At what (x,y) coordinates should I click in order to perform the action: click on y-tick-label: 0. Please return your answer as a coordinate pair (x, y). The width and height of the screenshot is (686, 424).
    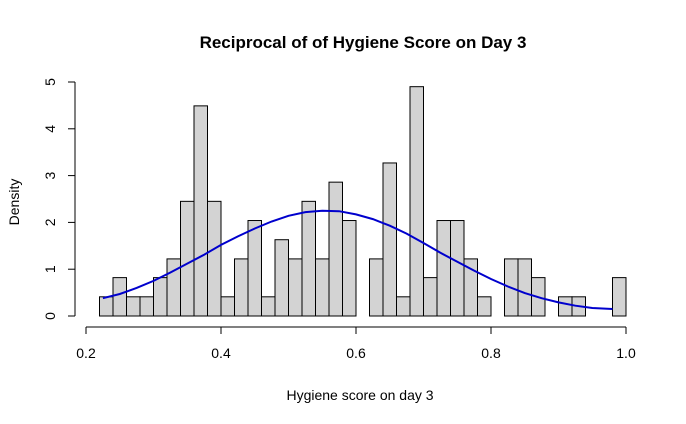
    Looking at the image, I should click on (50, 316).